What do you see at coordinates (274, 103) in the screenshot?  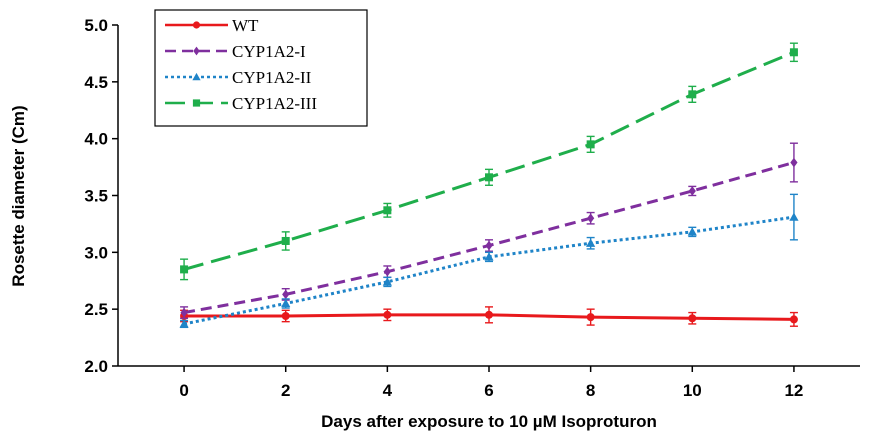 I see `legend-label: CYP1A2-III` at bounding box center [274, 103].